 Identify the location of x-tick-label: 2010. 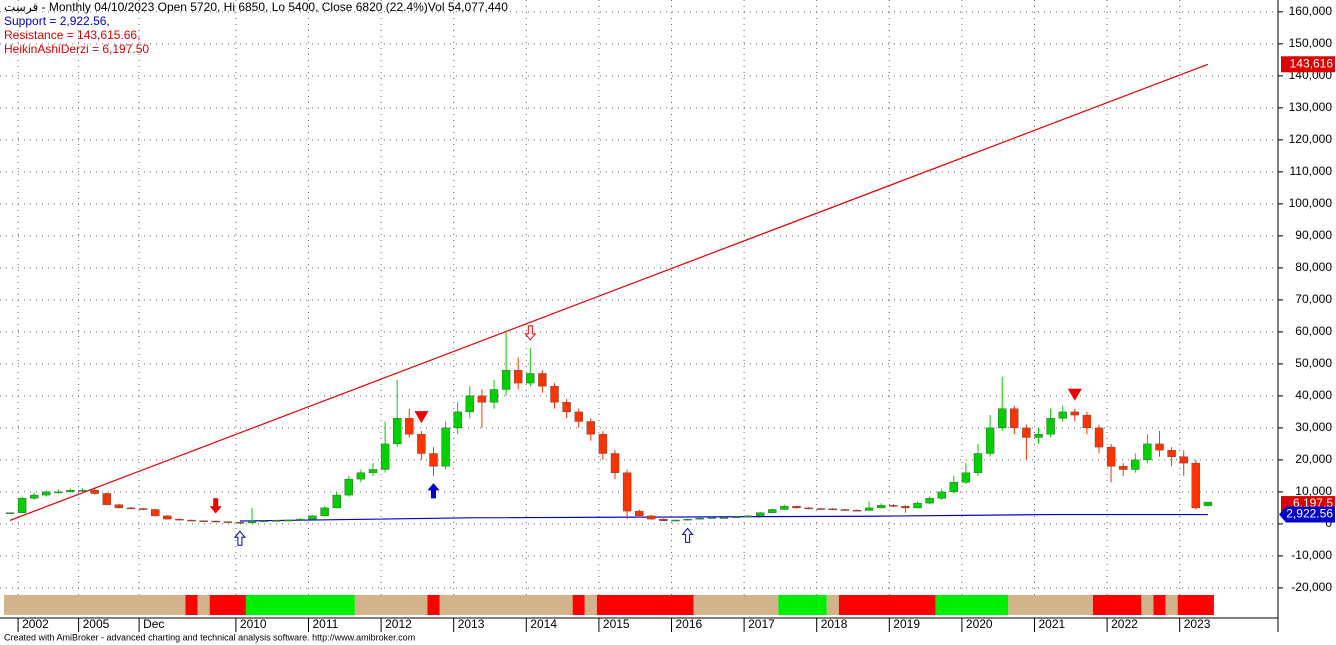
(253, 624).